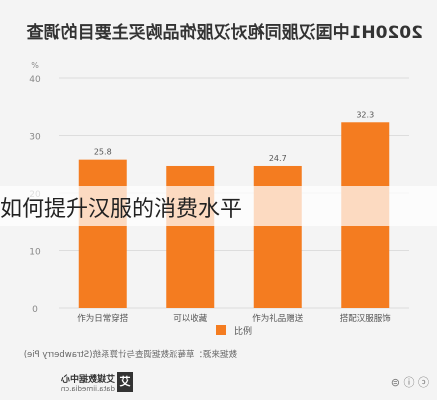 Image resolution: width=437 pixels, height=400 pixels. I want to click on y-tick-label: 10, so click(35, 253).